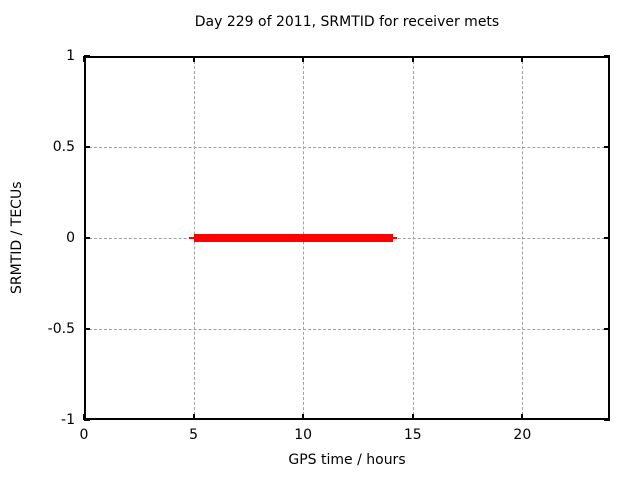 The width and height of the screenshot is (640, 480). I want to click on x-tick-label: 0, so click(84, 435).